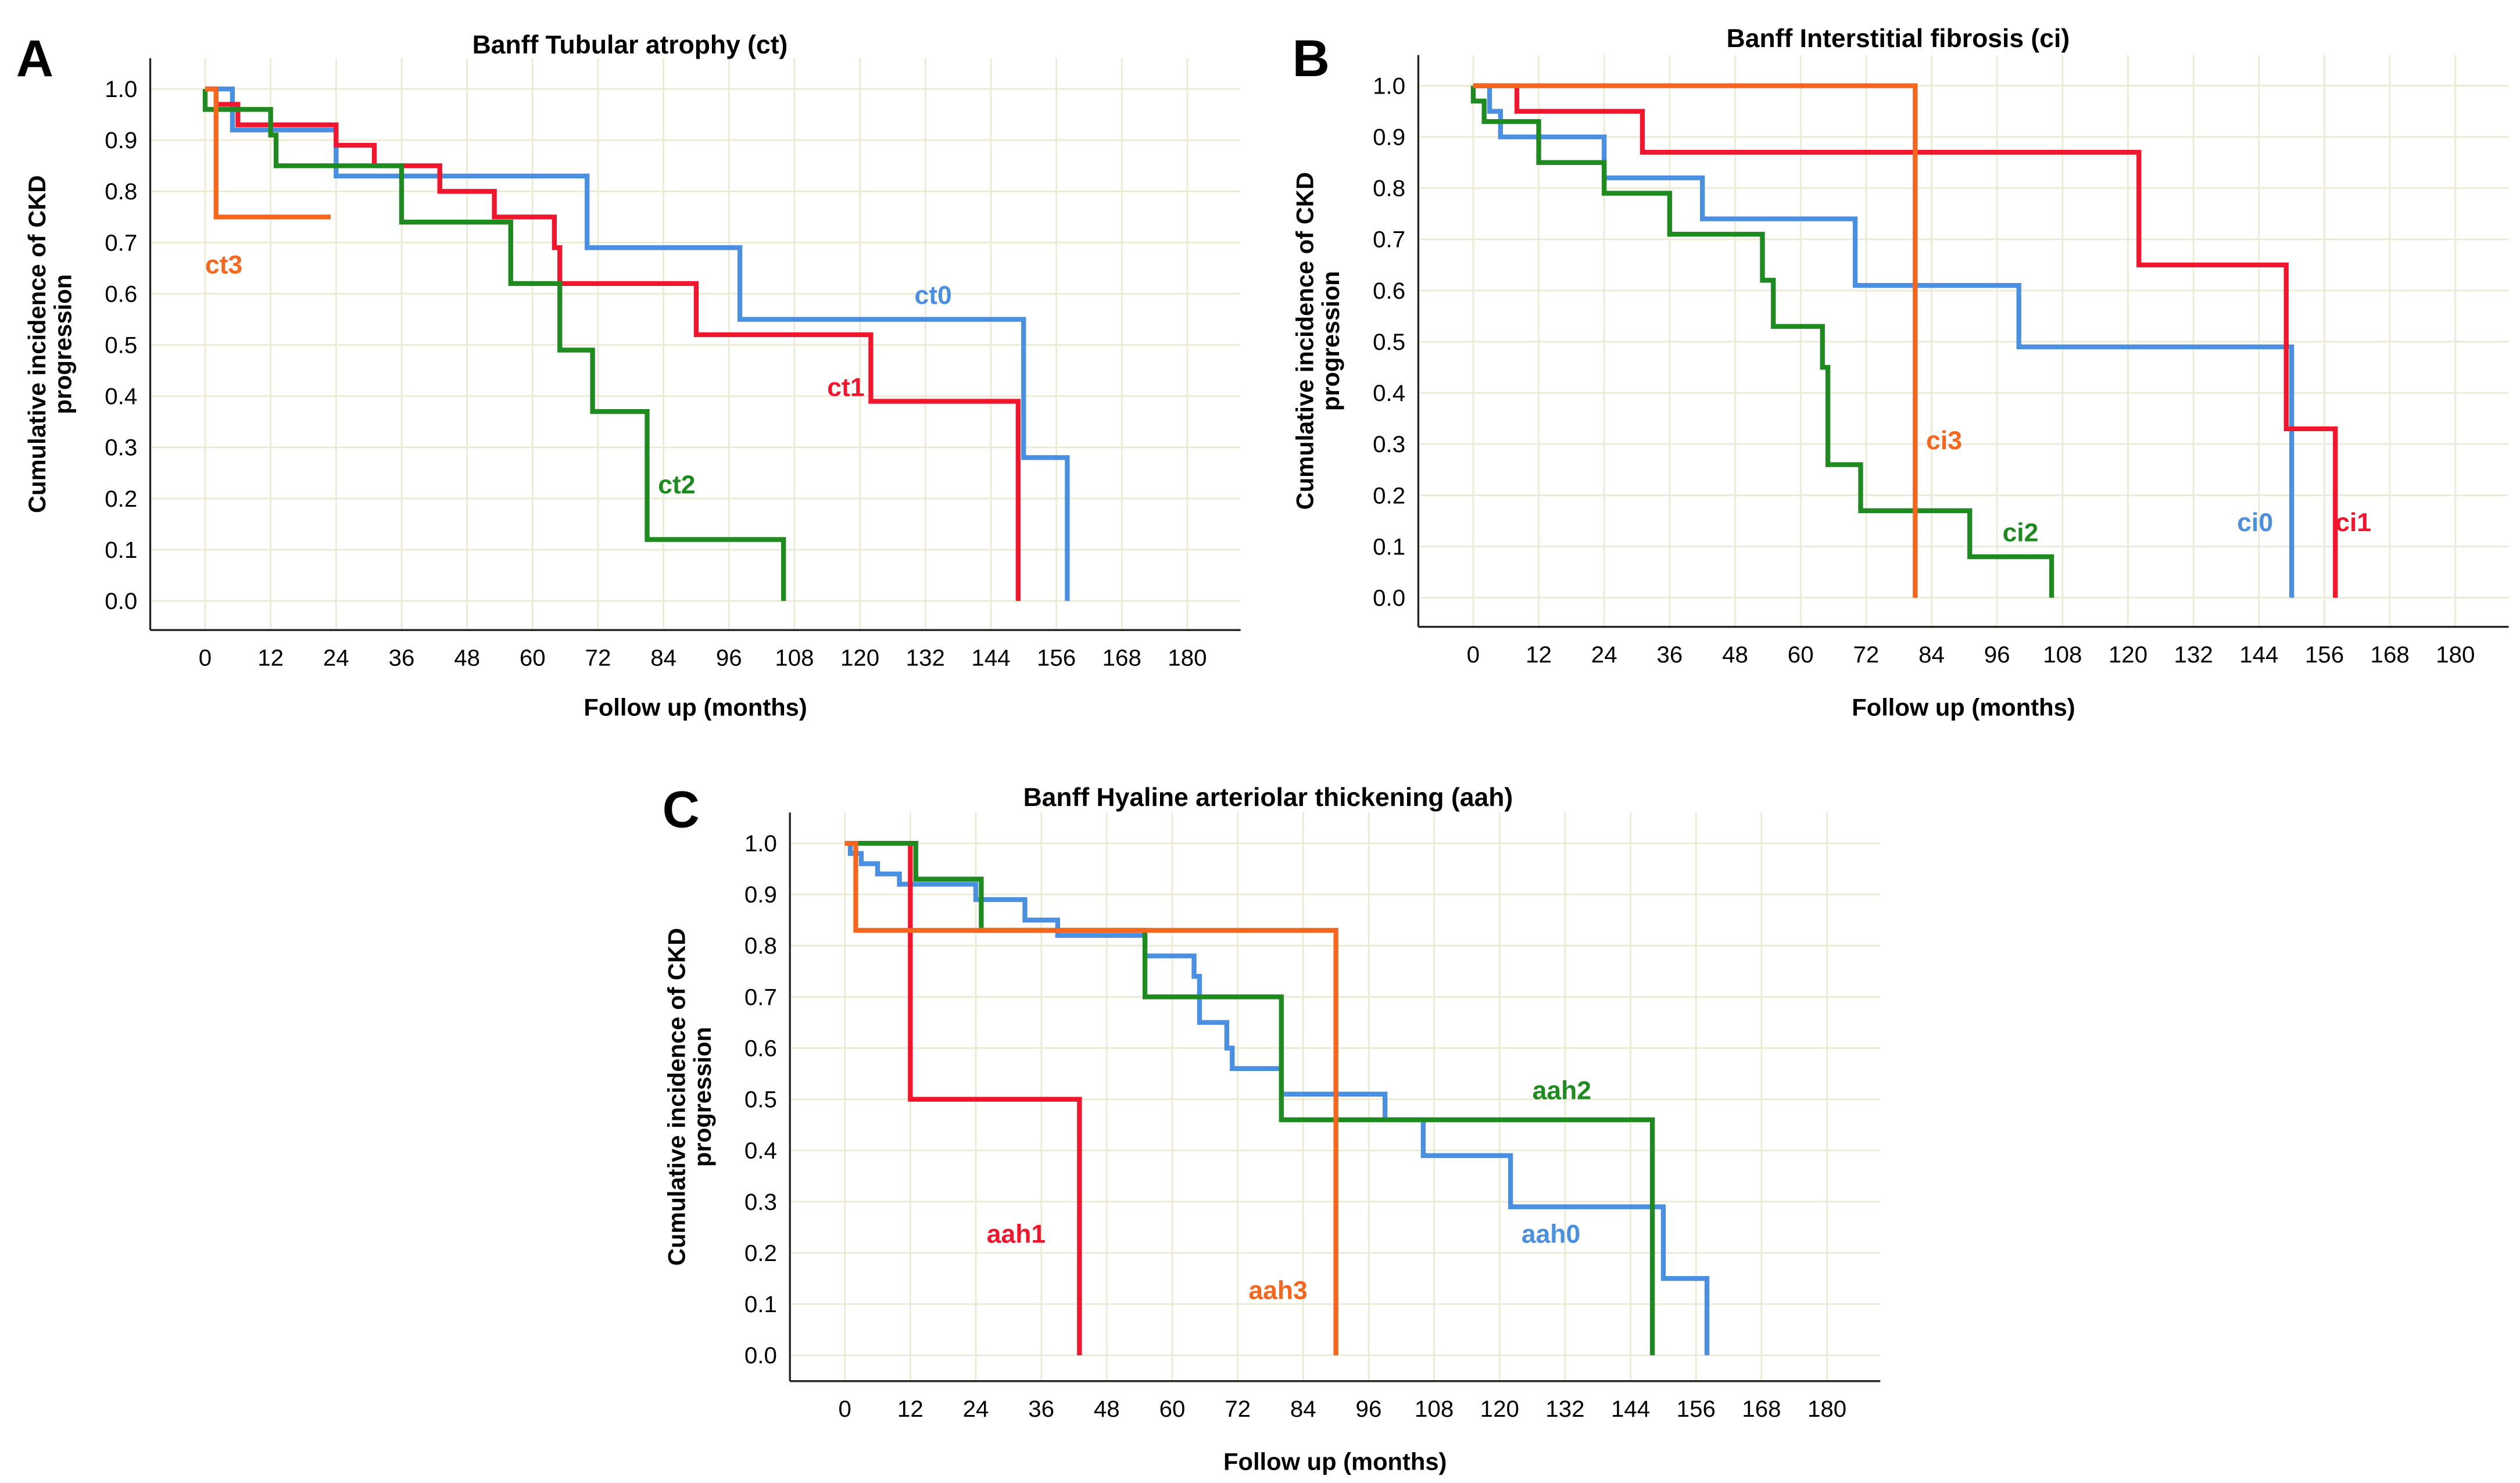  I want to click on x-tick-label: 108, so click(2062, 655).